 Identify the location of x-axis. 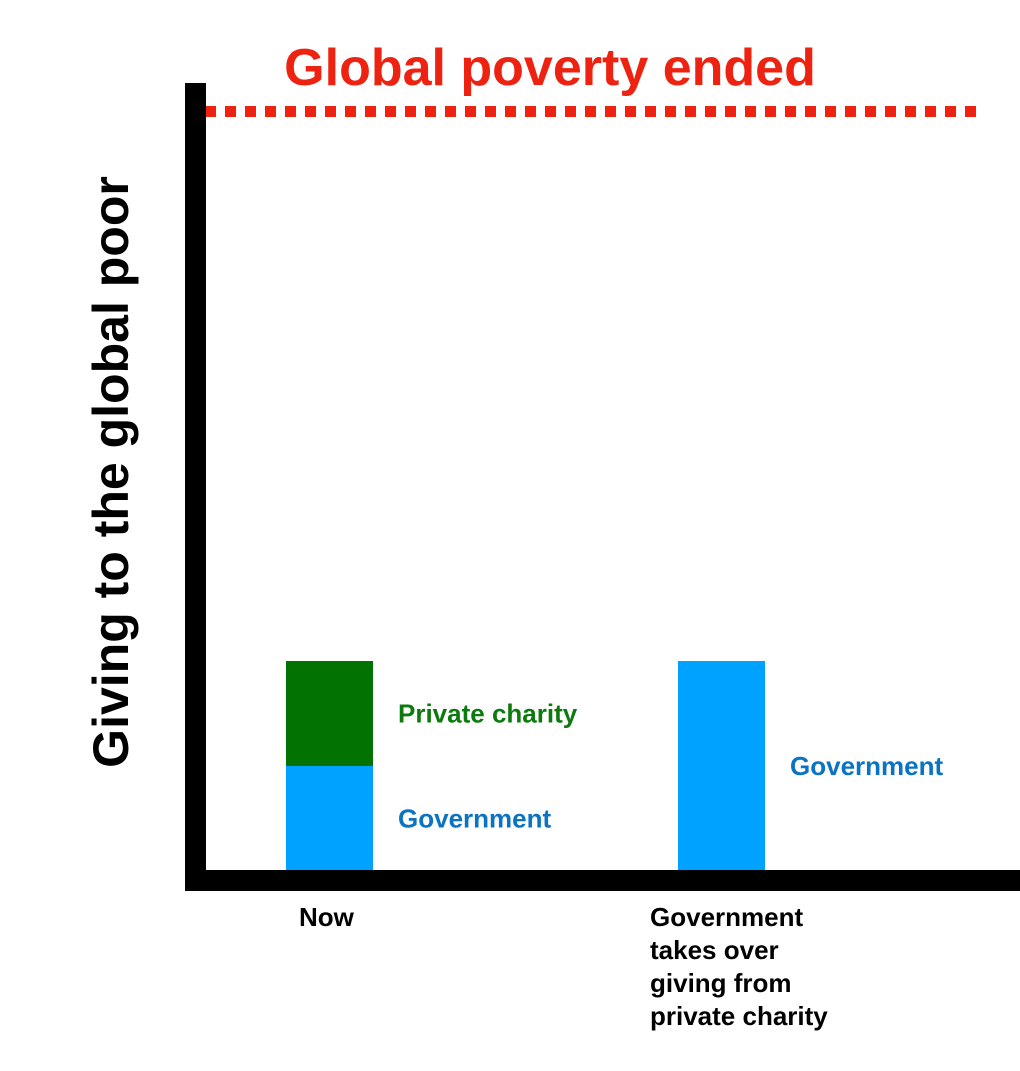
(602, 880).